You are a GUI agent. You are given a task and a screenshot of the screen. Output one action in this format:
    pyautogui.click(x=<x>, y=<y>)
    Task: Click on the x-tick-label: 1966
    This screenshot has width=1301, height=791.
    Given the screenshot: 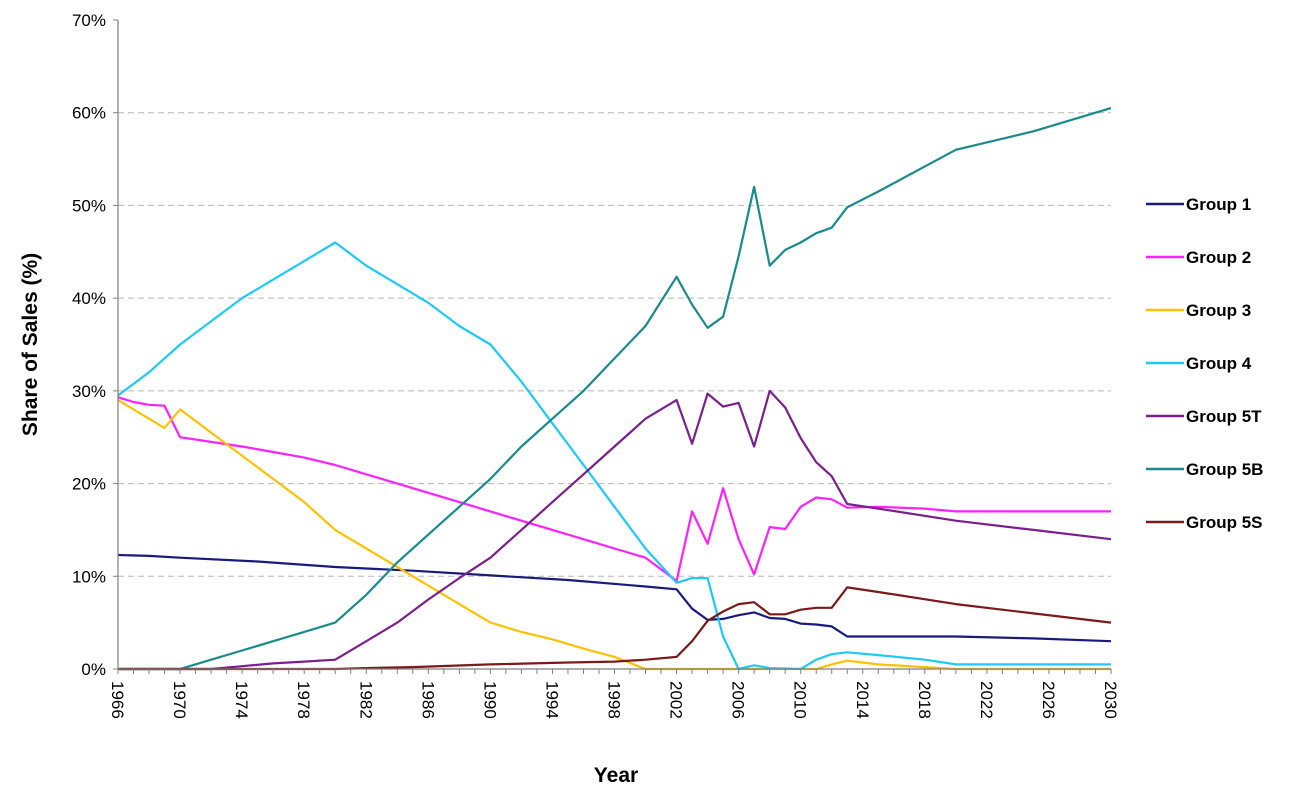 What is the action you would take?
    pyautogui.click(x=117, y=700)
    